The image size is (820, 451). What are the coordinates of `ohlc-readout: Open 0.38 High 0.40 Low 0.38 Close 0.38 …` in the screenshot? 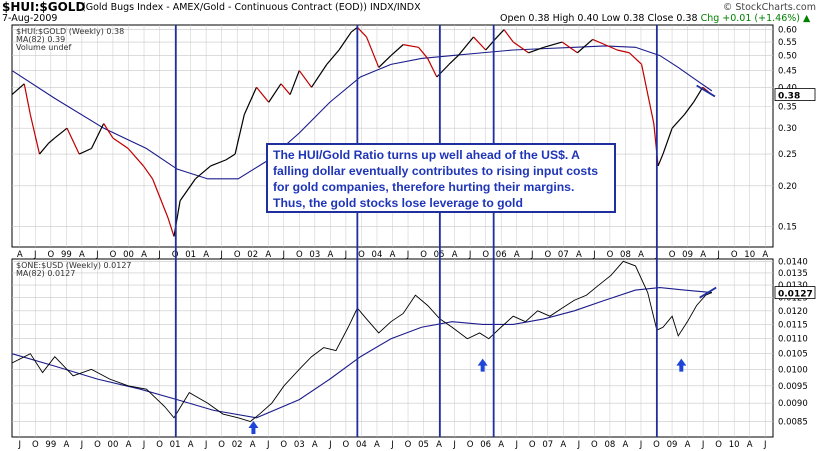 It's located at (655, 18).